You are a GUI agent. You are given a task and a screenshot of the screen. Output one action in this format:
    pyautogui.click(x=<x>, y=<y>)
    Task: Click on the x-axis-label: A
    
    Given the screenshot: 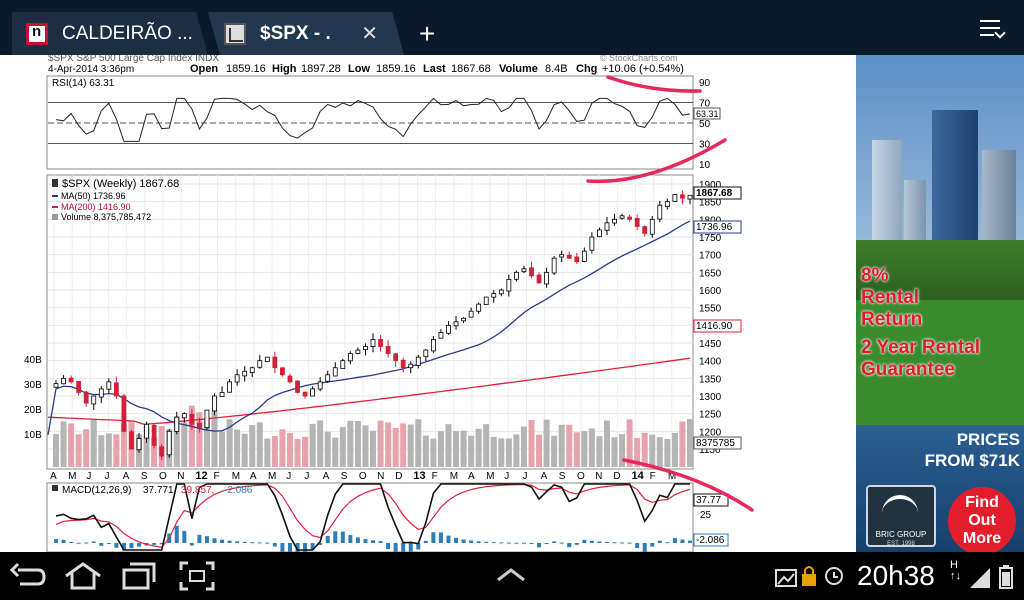 What is the action you would take?
    pyautogui.click(x=326, y=476)
    